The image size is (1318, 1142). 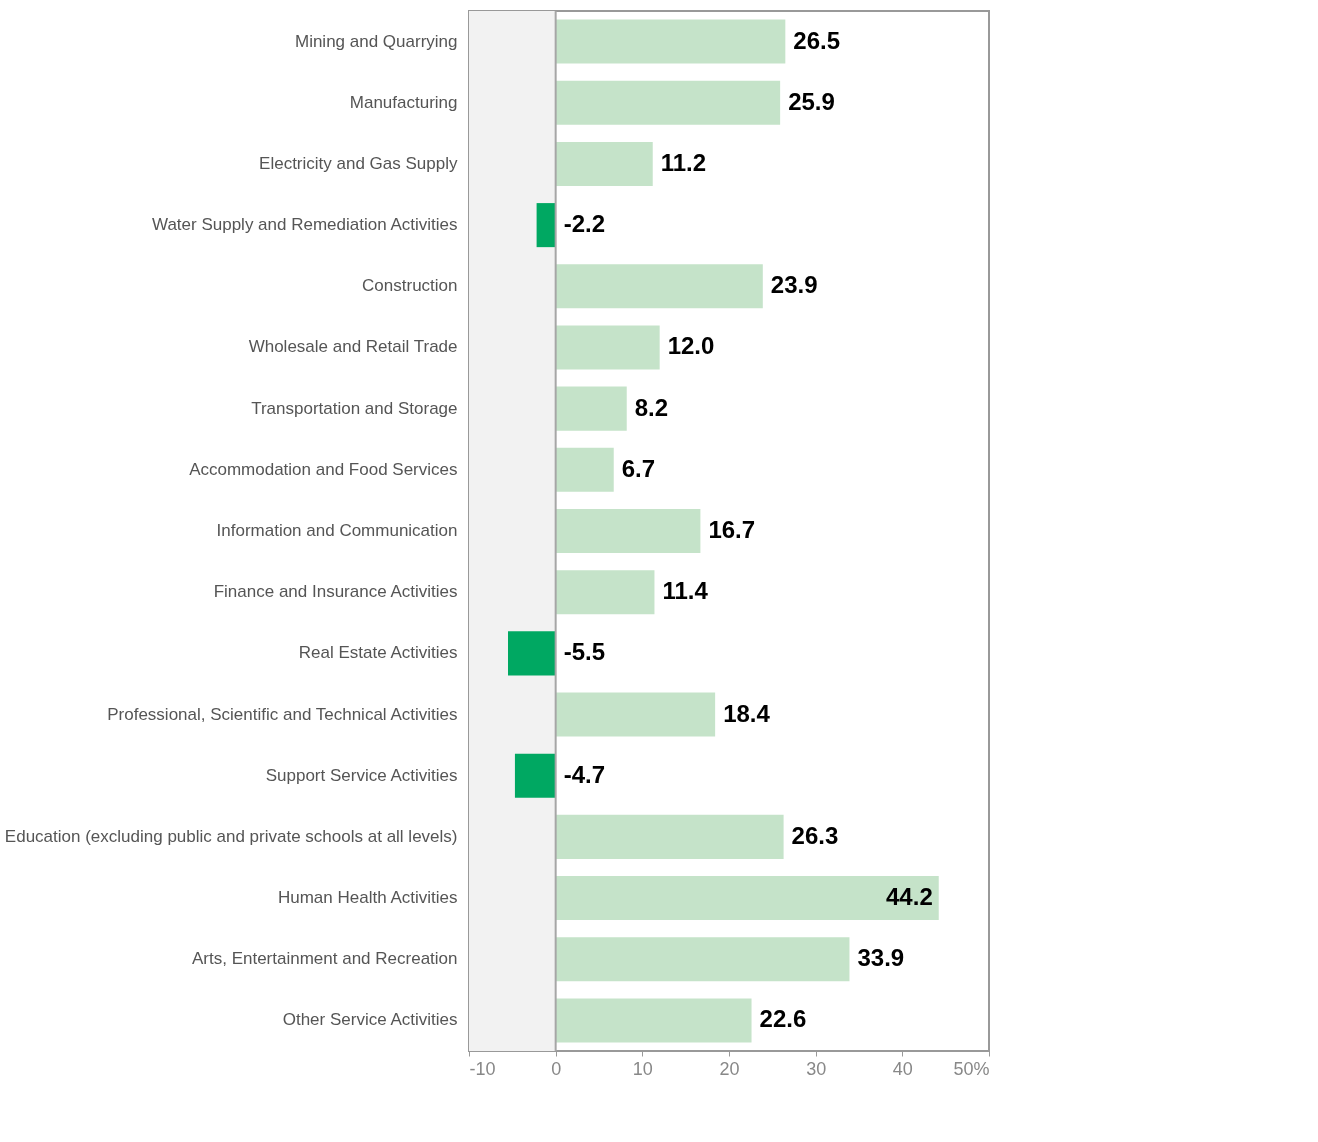 I want to click on x-tick-label: 50%, so click(x=971, y=1068).